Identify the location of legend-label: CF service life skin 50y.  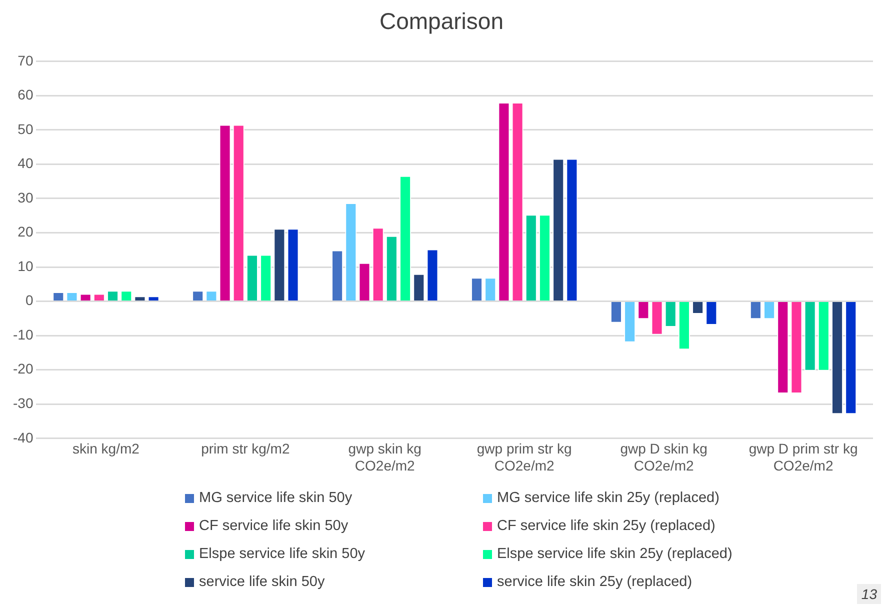
(273, 526).